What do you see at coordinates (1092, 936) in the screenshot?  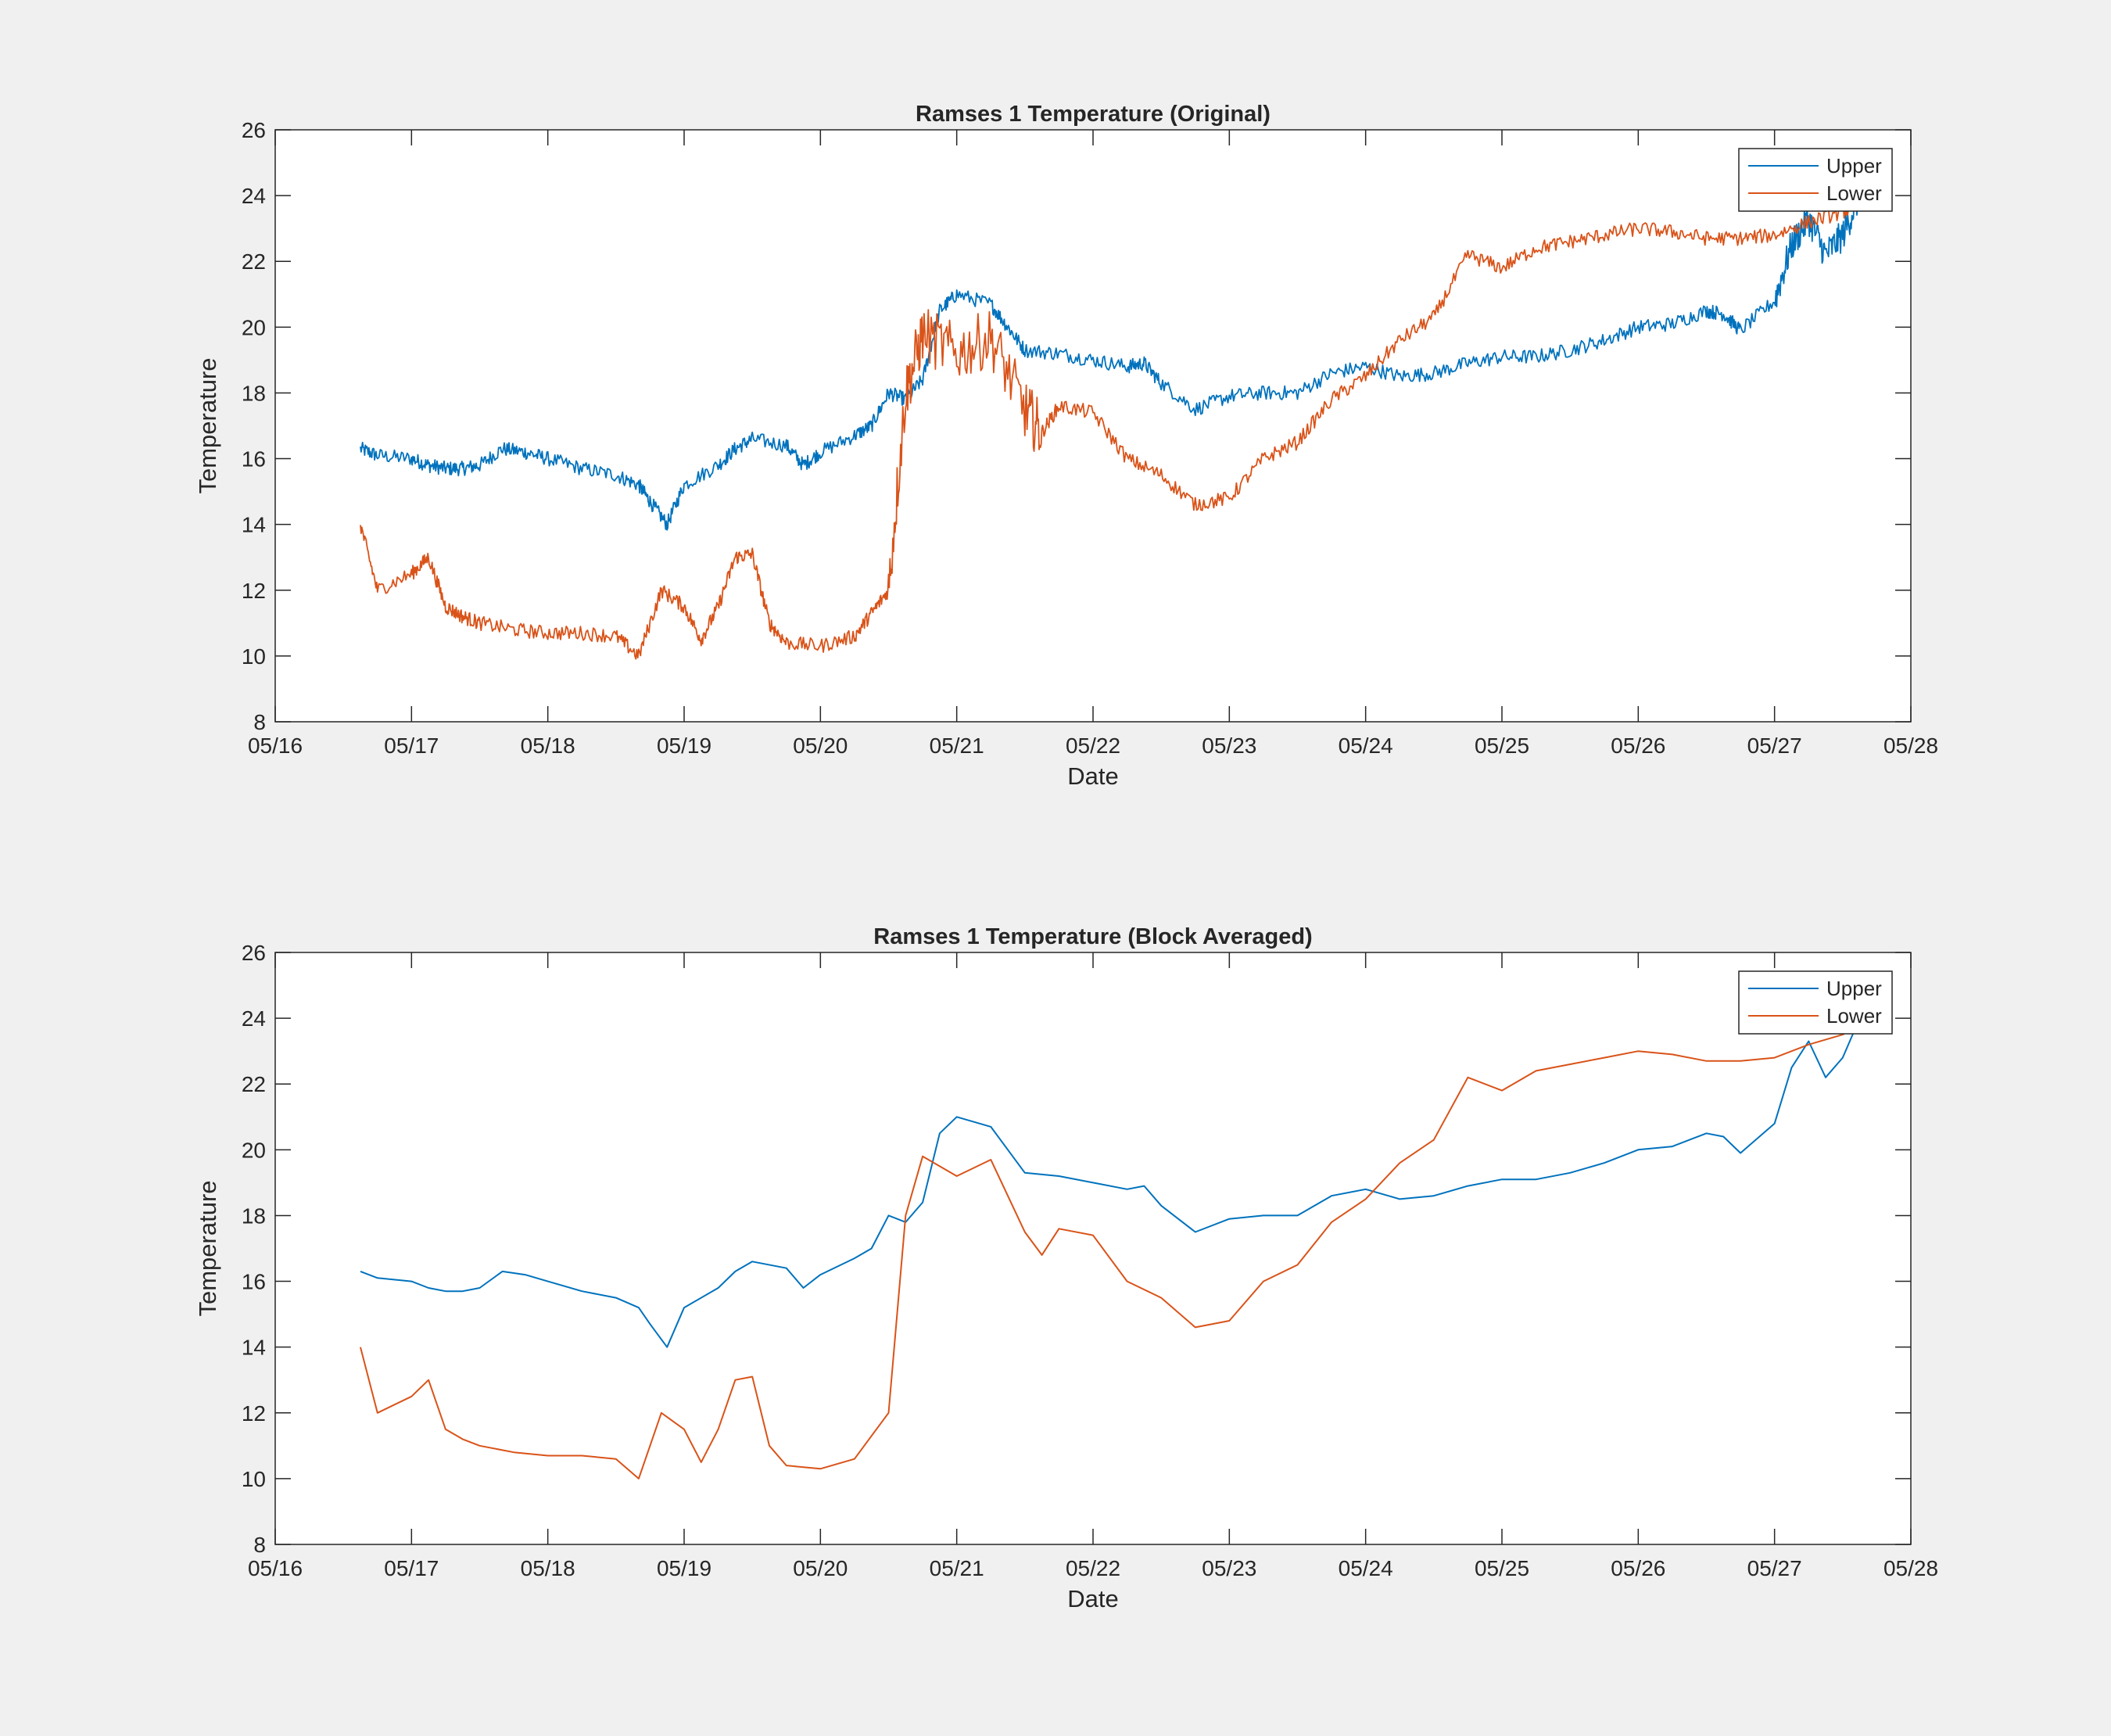 I see `chart-title: Ramses 1 Temperature (Block Averaged)` at bounding box center [1092, 936].